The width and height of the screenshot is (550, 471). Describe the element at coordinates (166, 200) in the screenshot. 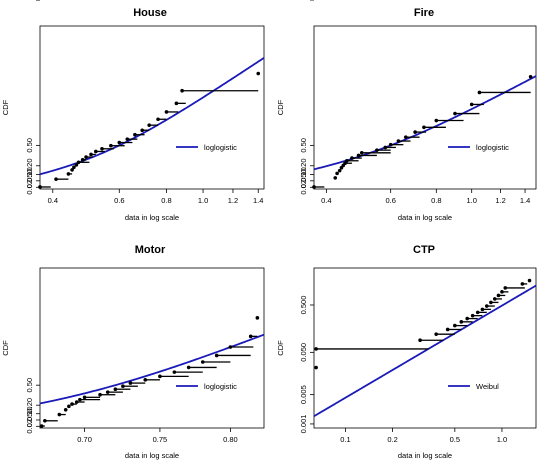

I see `x-tick-label: 0.8` at that location.